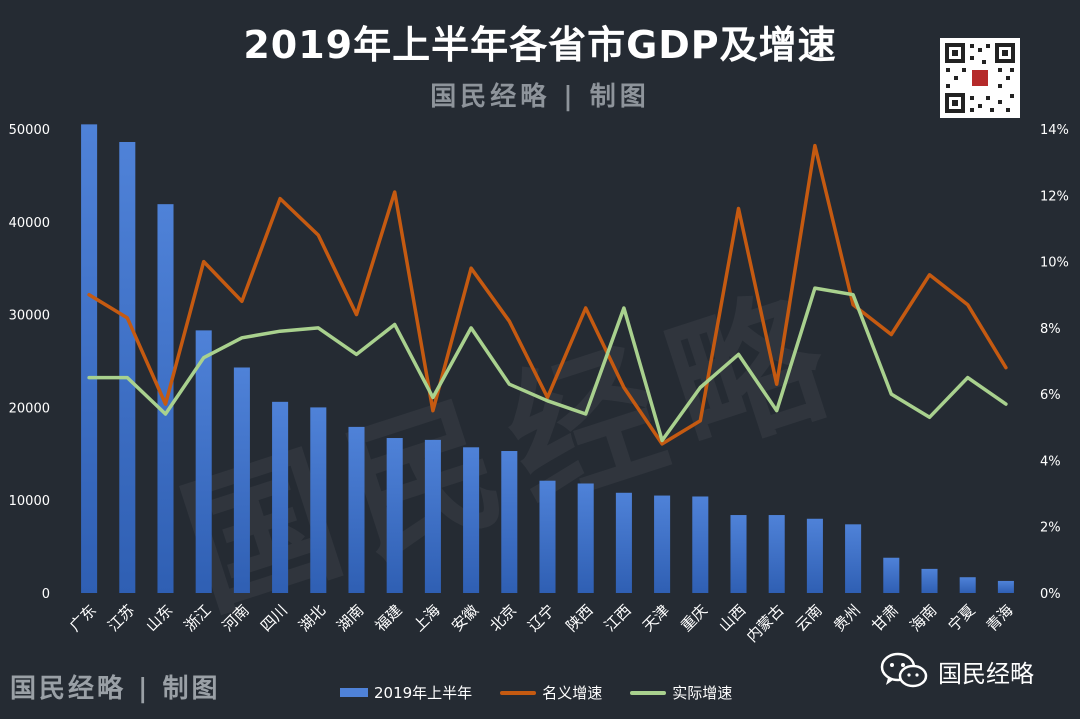  What do you see at coordinates (121, 618) in the screenshot?
I see `x-tick-label: 江苏` at bounding box center [121, 618].